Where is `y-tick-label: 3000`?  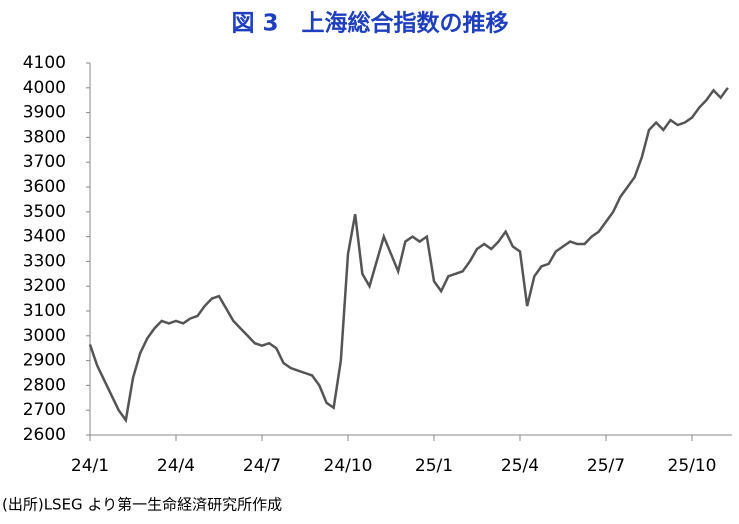 y-tick-label: 3000 is located at coordinates (44, 336).